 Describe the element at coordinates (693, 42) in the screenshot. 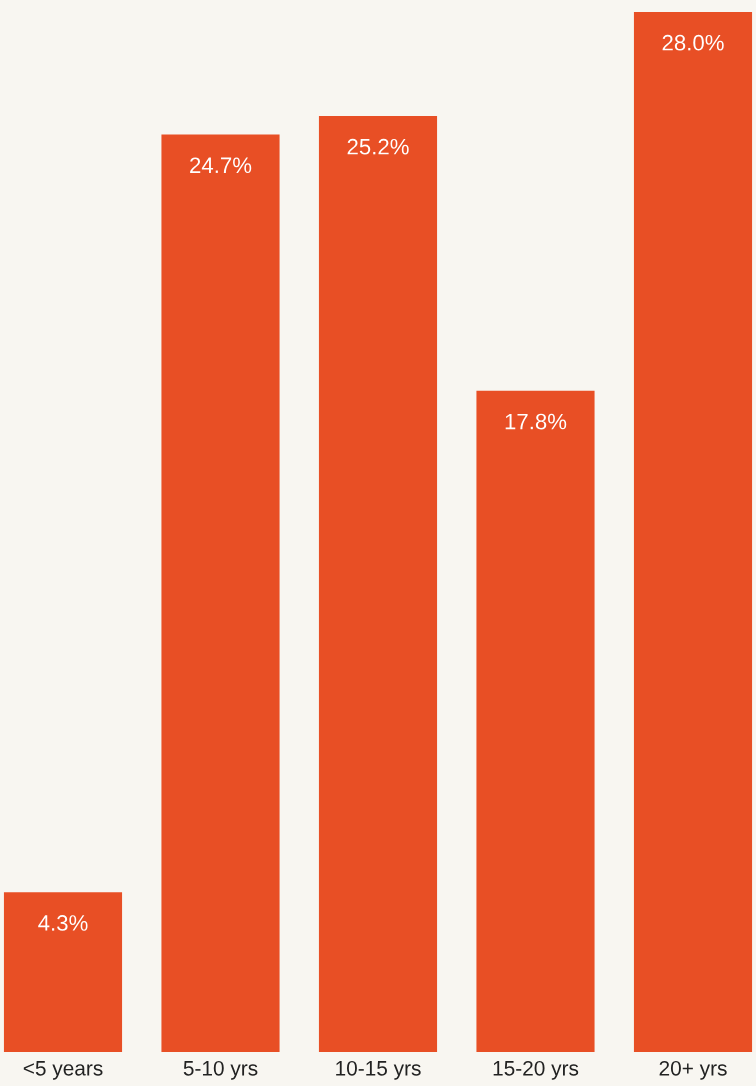

I see `data-label: 28.0%` at that location.